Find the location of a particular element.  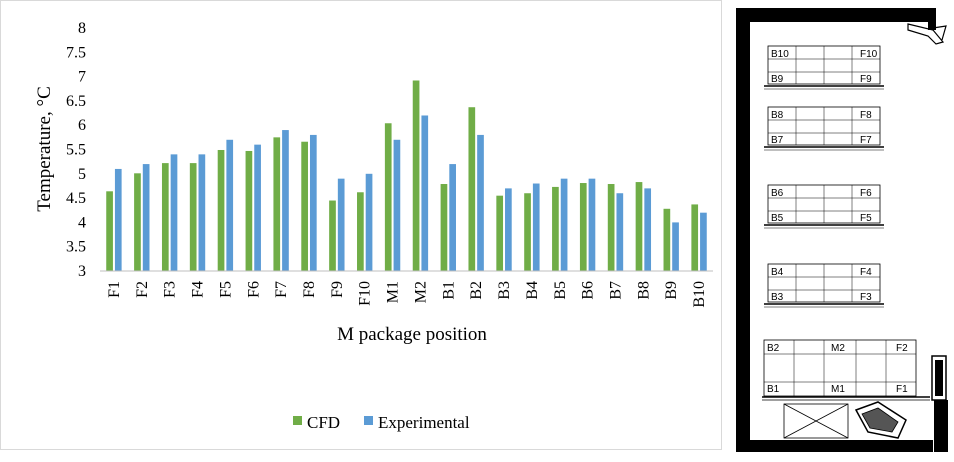

bar-experimental-F6 is located at coordinates (257, 207).